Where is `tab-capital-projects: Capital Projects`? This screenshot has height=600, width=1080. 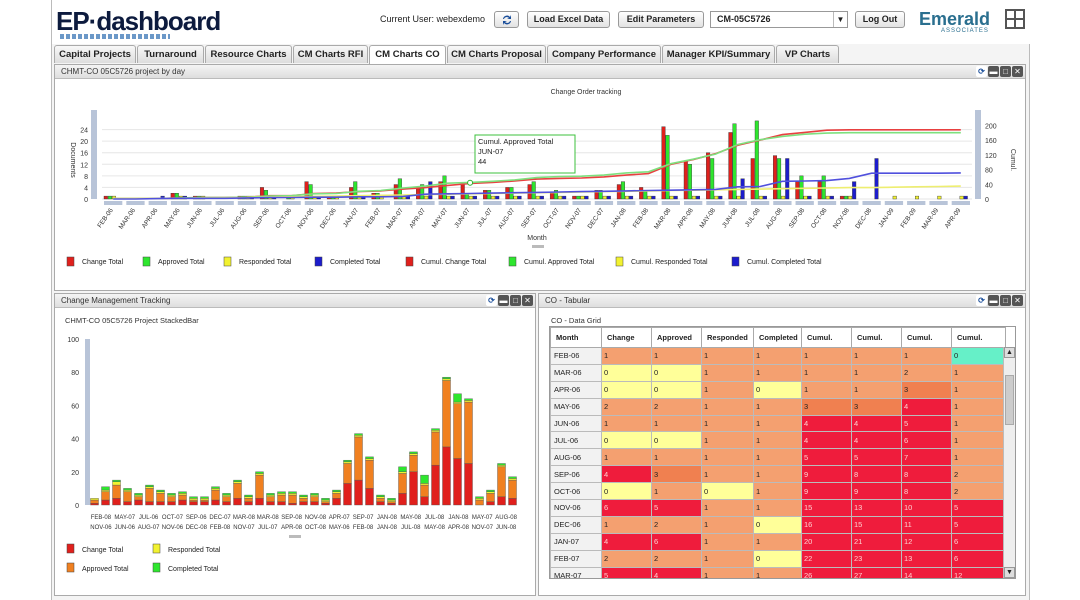 tab-capital-projects: Capital Projects is located at coordinates (95, 54).